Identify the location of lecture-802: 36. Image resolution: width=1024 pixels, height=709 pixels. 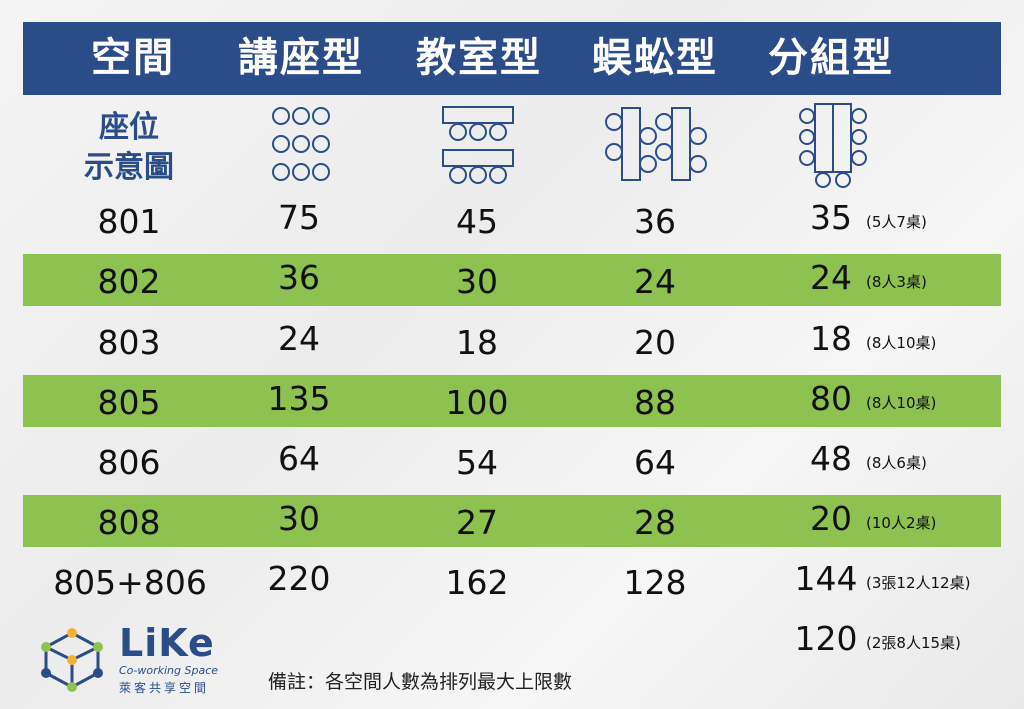
(299, 277).